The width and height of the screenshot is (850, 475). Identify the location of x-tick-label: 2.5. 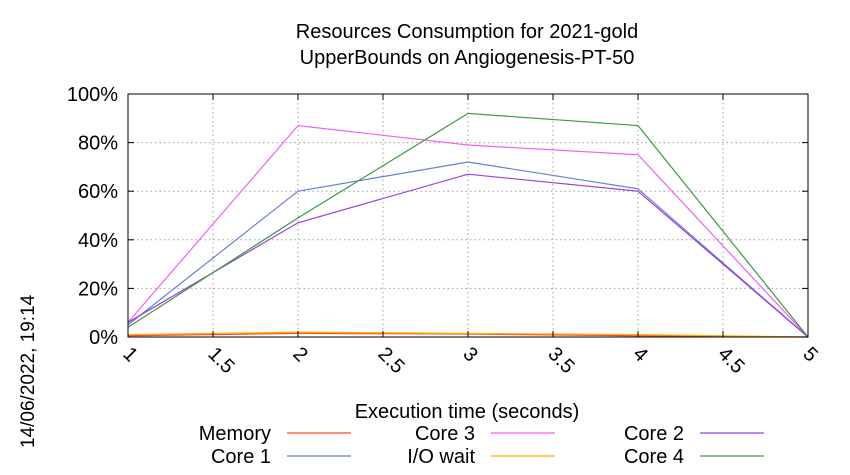
(390, 360).